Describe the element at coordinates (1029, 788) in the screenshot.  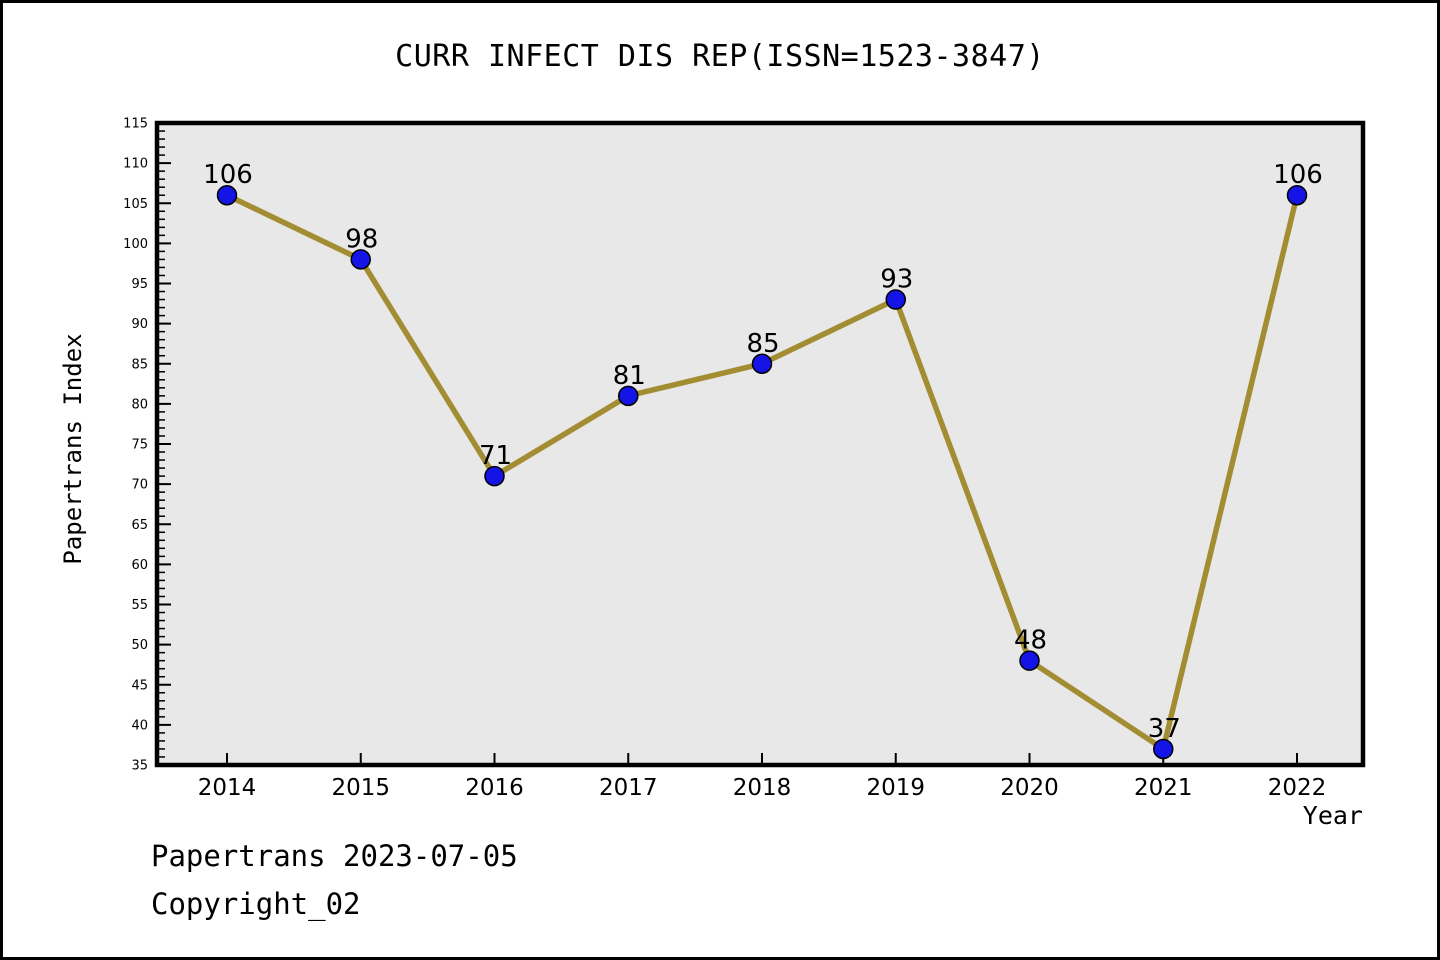
I see `x-tick-label: 2020` at that location.